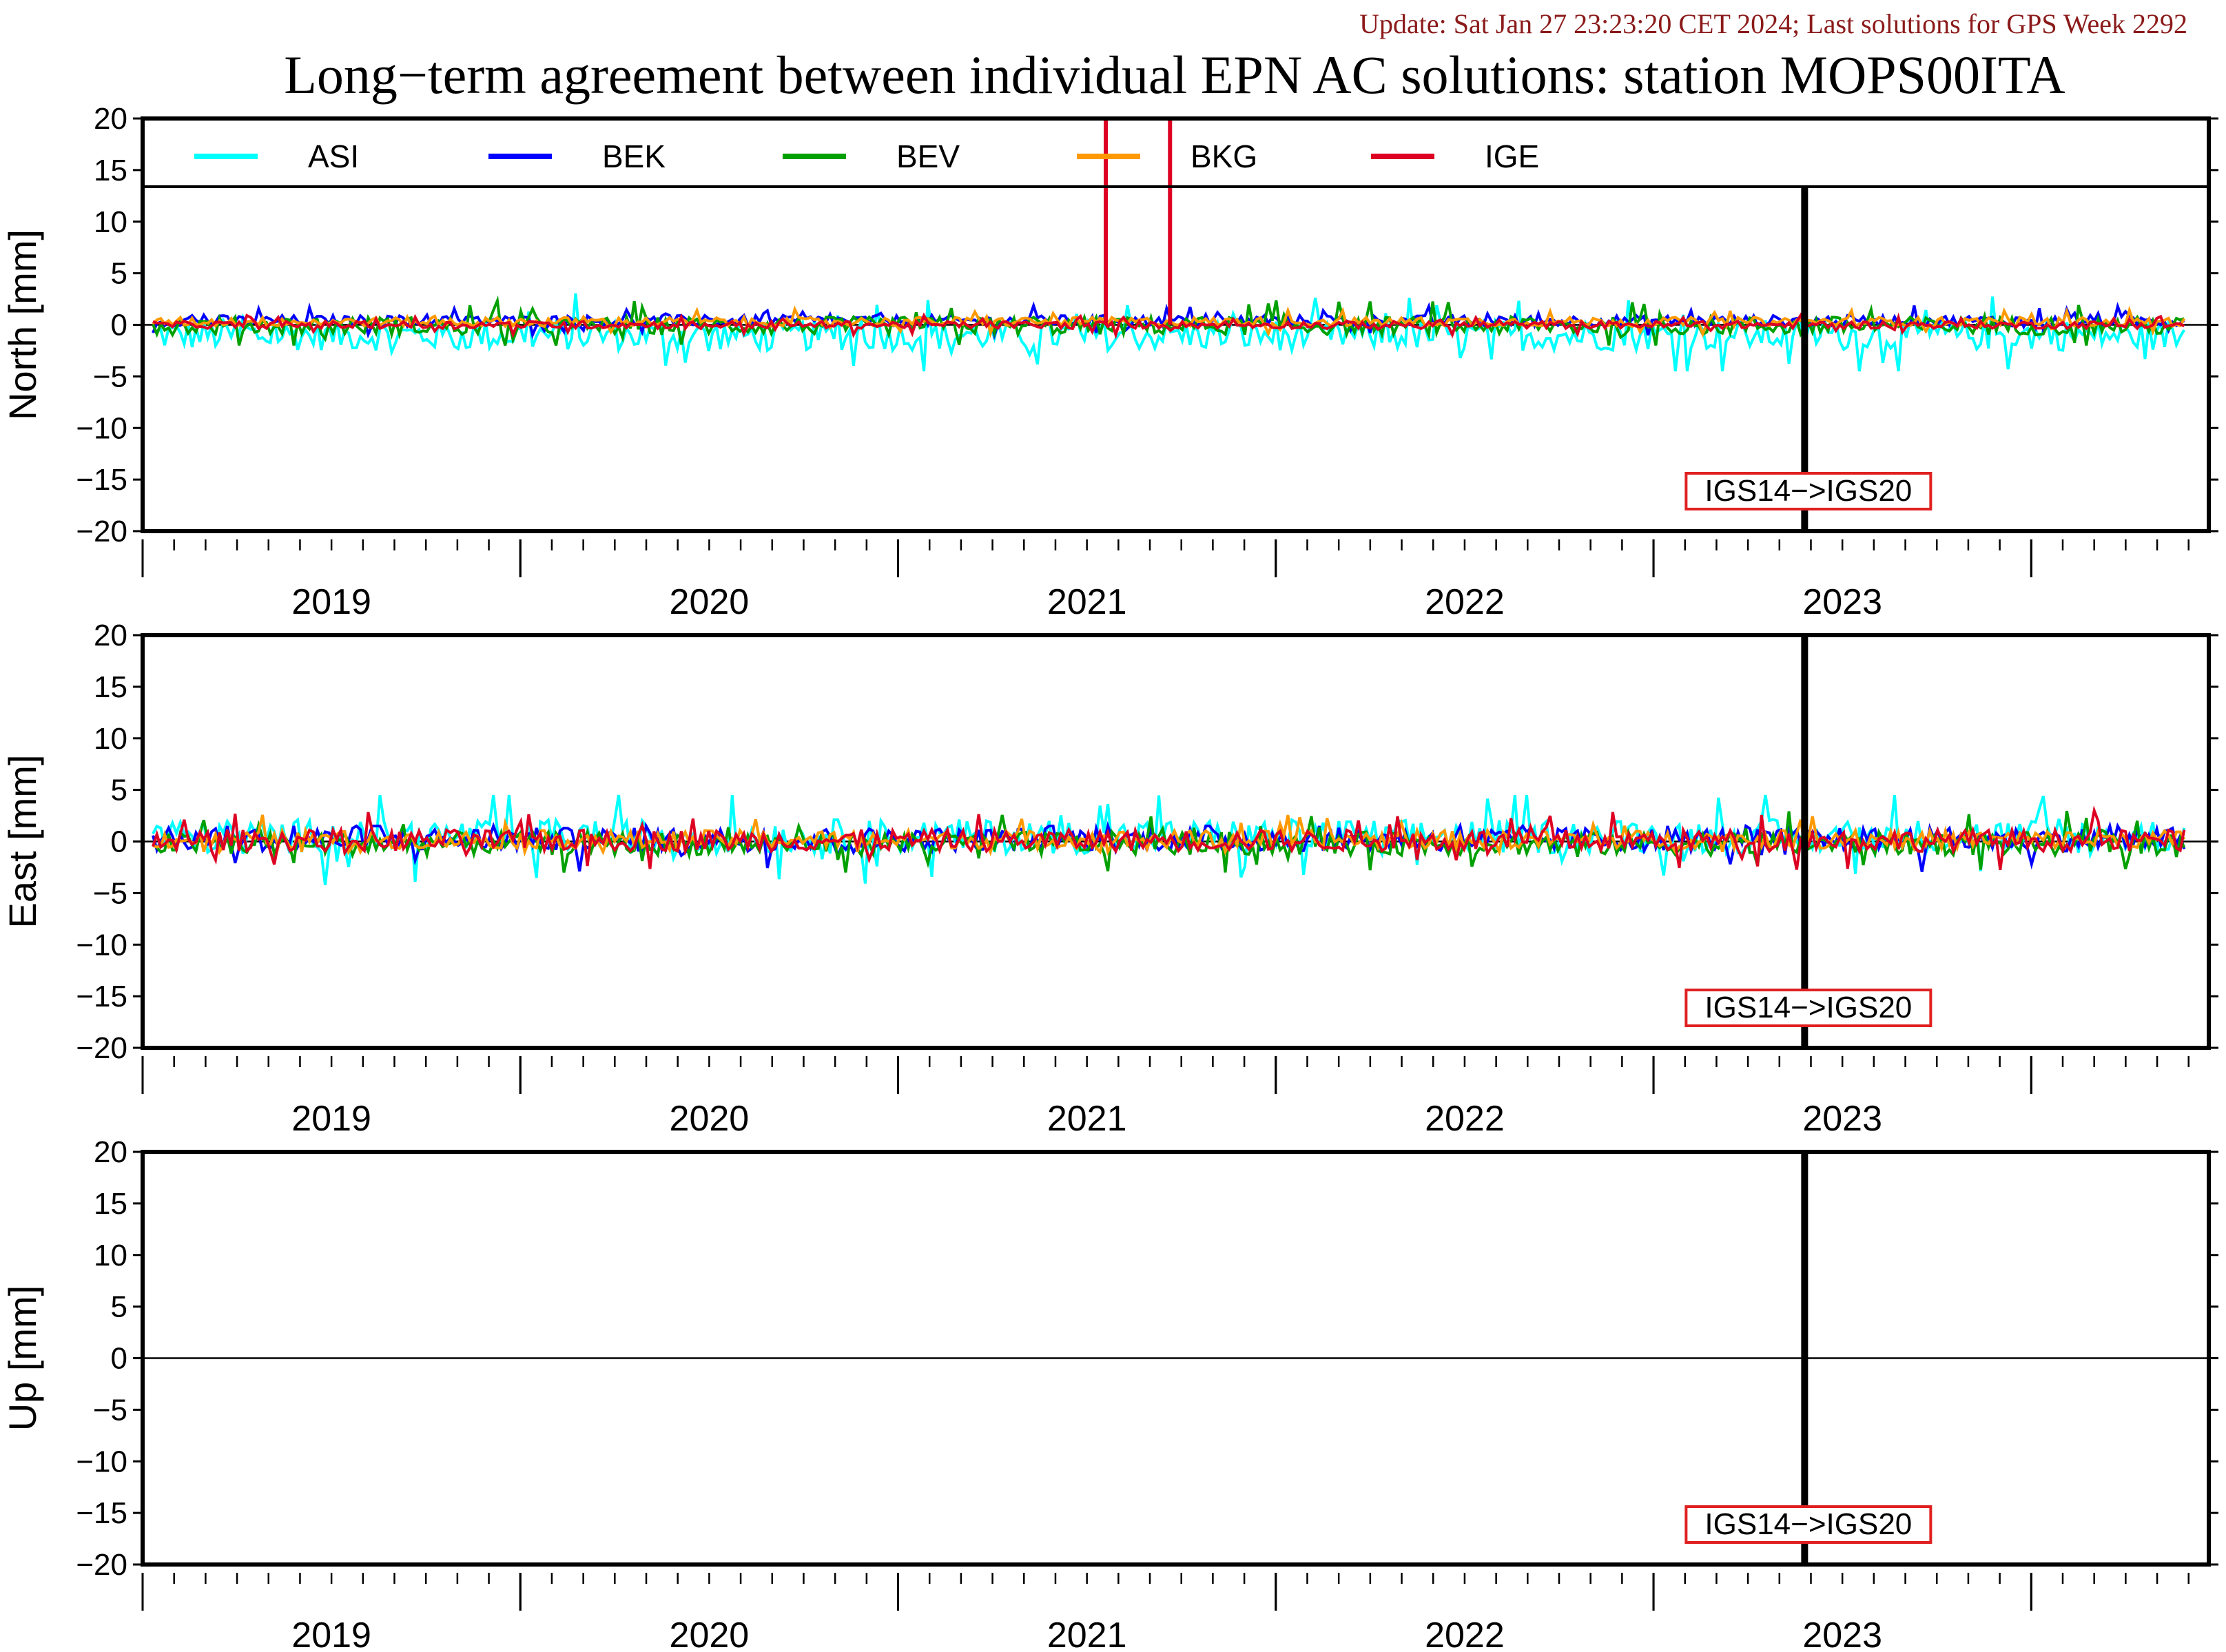 This screenshot has width=2226, height=1652. What do you see at coordinates (22, 841) in the screenshot?
I see `y-axis-label: East [mm]` at bounding box center [22, 841].